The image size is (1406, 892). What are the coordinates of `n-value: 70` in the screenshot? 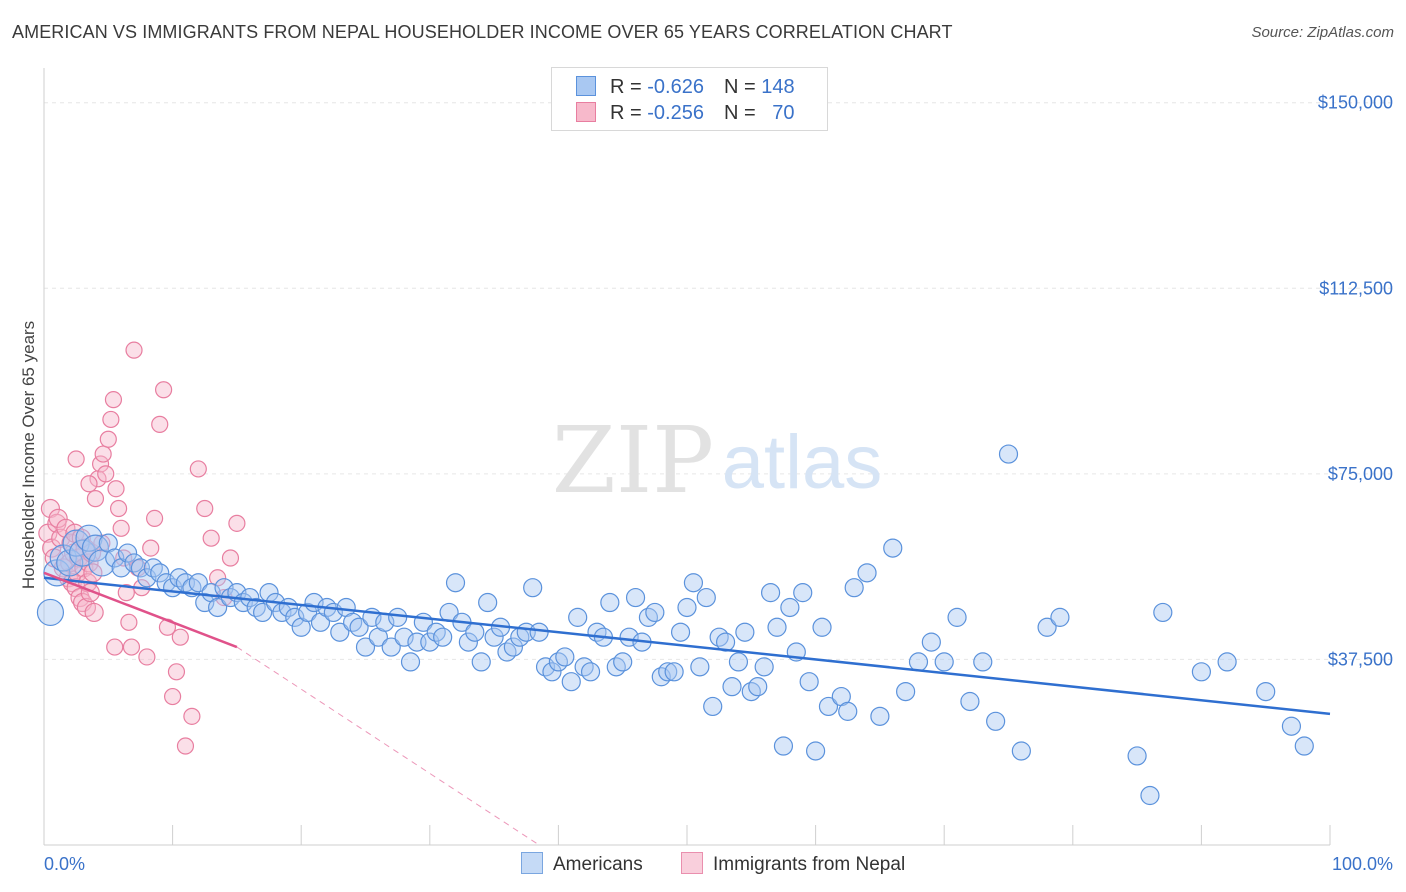 It's located at (783, 113).